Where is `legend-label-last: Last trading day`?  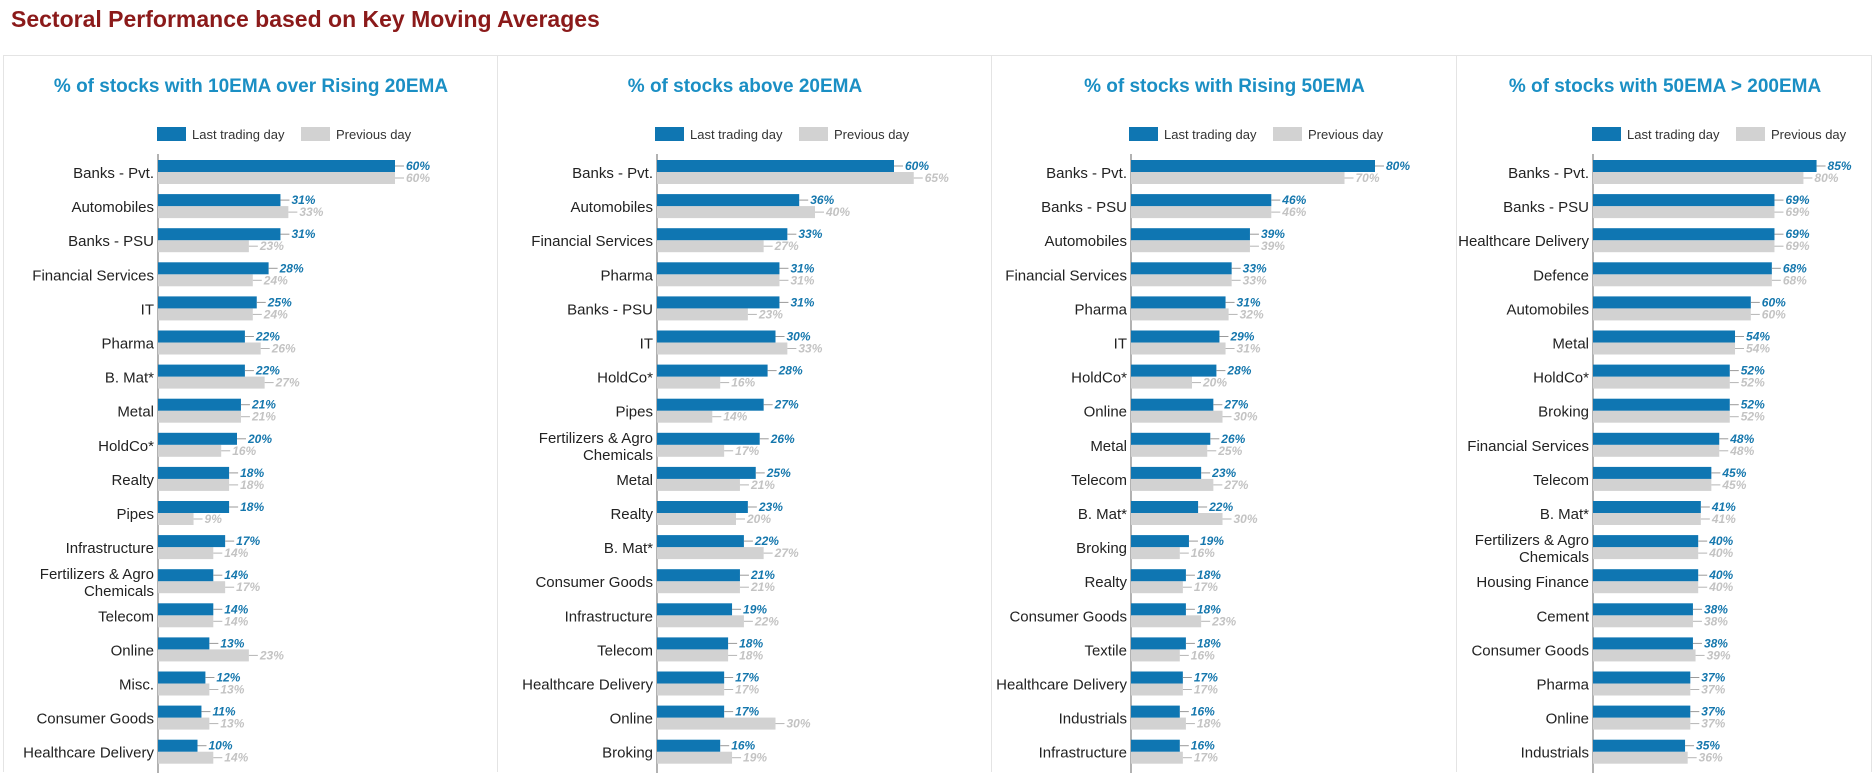 legend-label-last: Last trading day is located at coordinates (1210, 134).